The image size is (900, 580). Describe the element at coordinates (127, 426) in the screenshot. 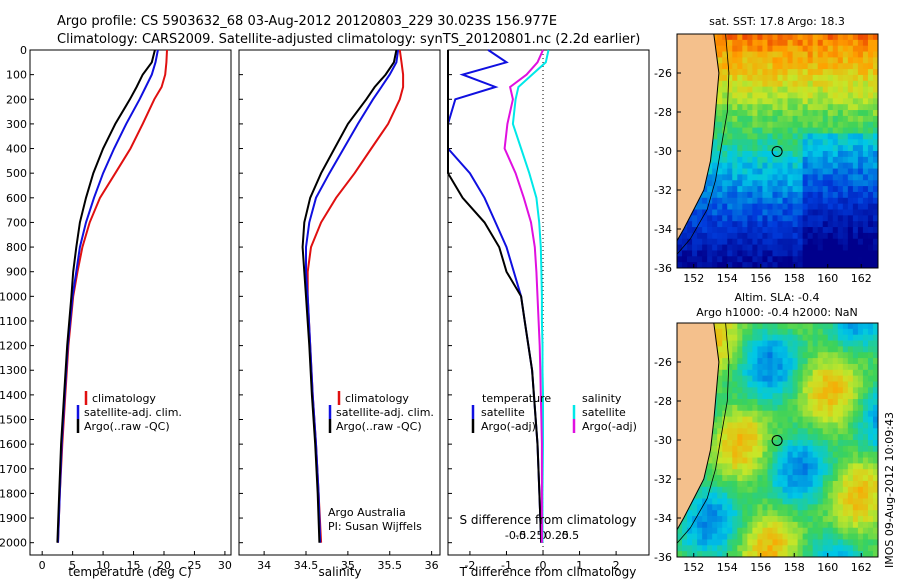

I see `legend-label-argo: Argo(..raw -QC)` at that location.